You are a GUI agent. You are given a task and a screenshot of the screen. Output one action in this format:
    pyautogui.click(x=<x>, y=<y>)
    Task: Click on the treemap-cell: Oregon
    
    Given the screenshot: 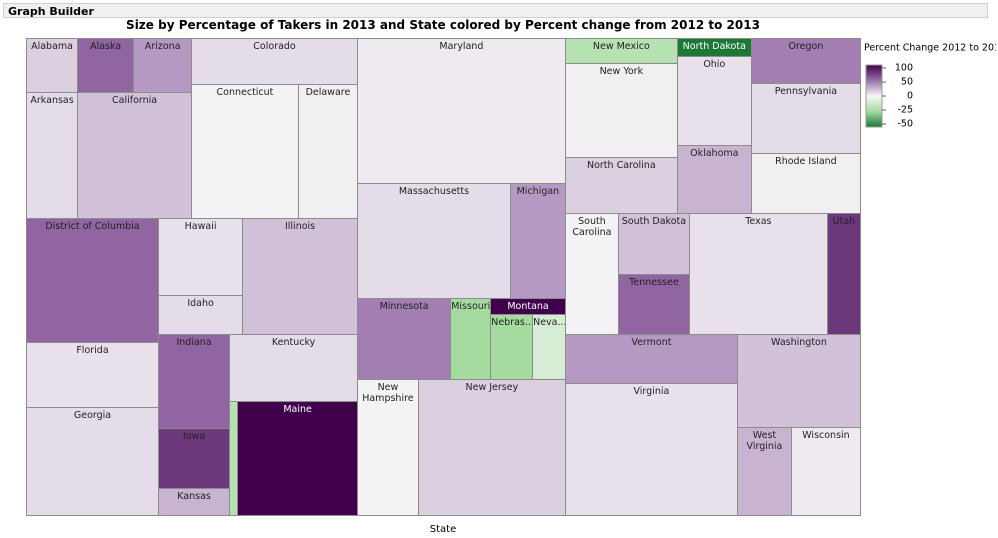 What is the action you would take?
    pyautogui.click(x=805, y=61)
    